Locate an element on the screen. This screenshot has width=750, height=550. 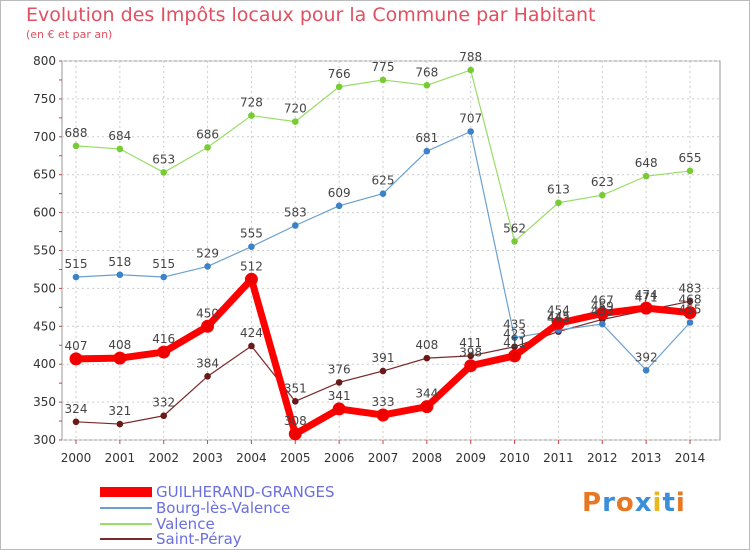
data-label: 453 is located at coordinates (602, 311).